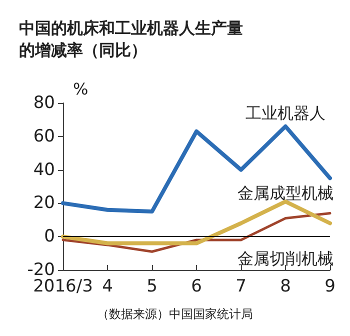 Image resolution: width=350 pixels, height=336 pixels. What do you see at coordinates (285, 286) in the screenshot?
I see `x-tick-label: 8` at bounding box center [285, 286].